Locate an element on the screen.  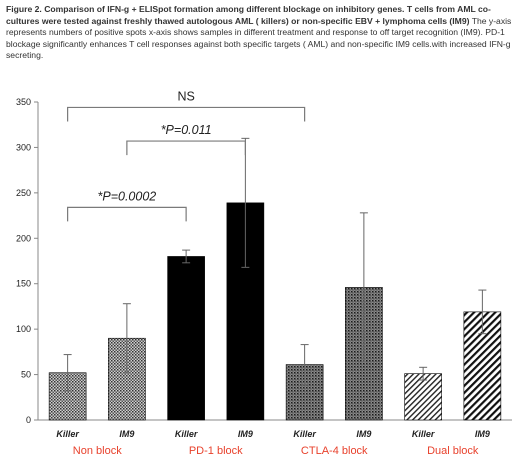
group-label: Dual block is located at coordinates (453, 451).